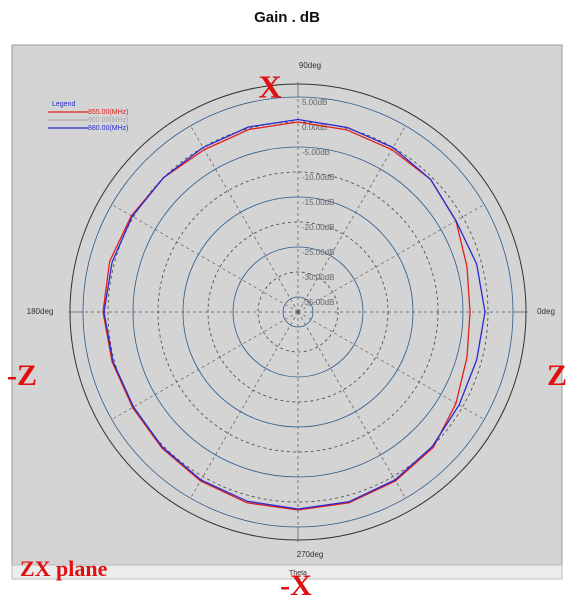 The height and width of the screenshot is (604, 574). I want to click on r-tick-label: -5.00dB, so click(316, 152).